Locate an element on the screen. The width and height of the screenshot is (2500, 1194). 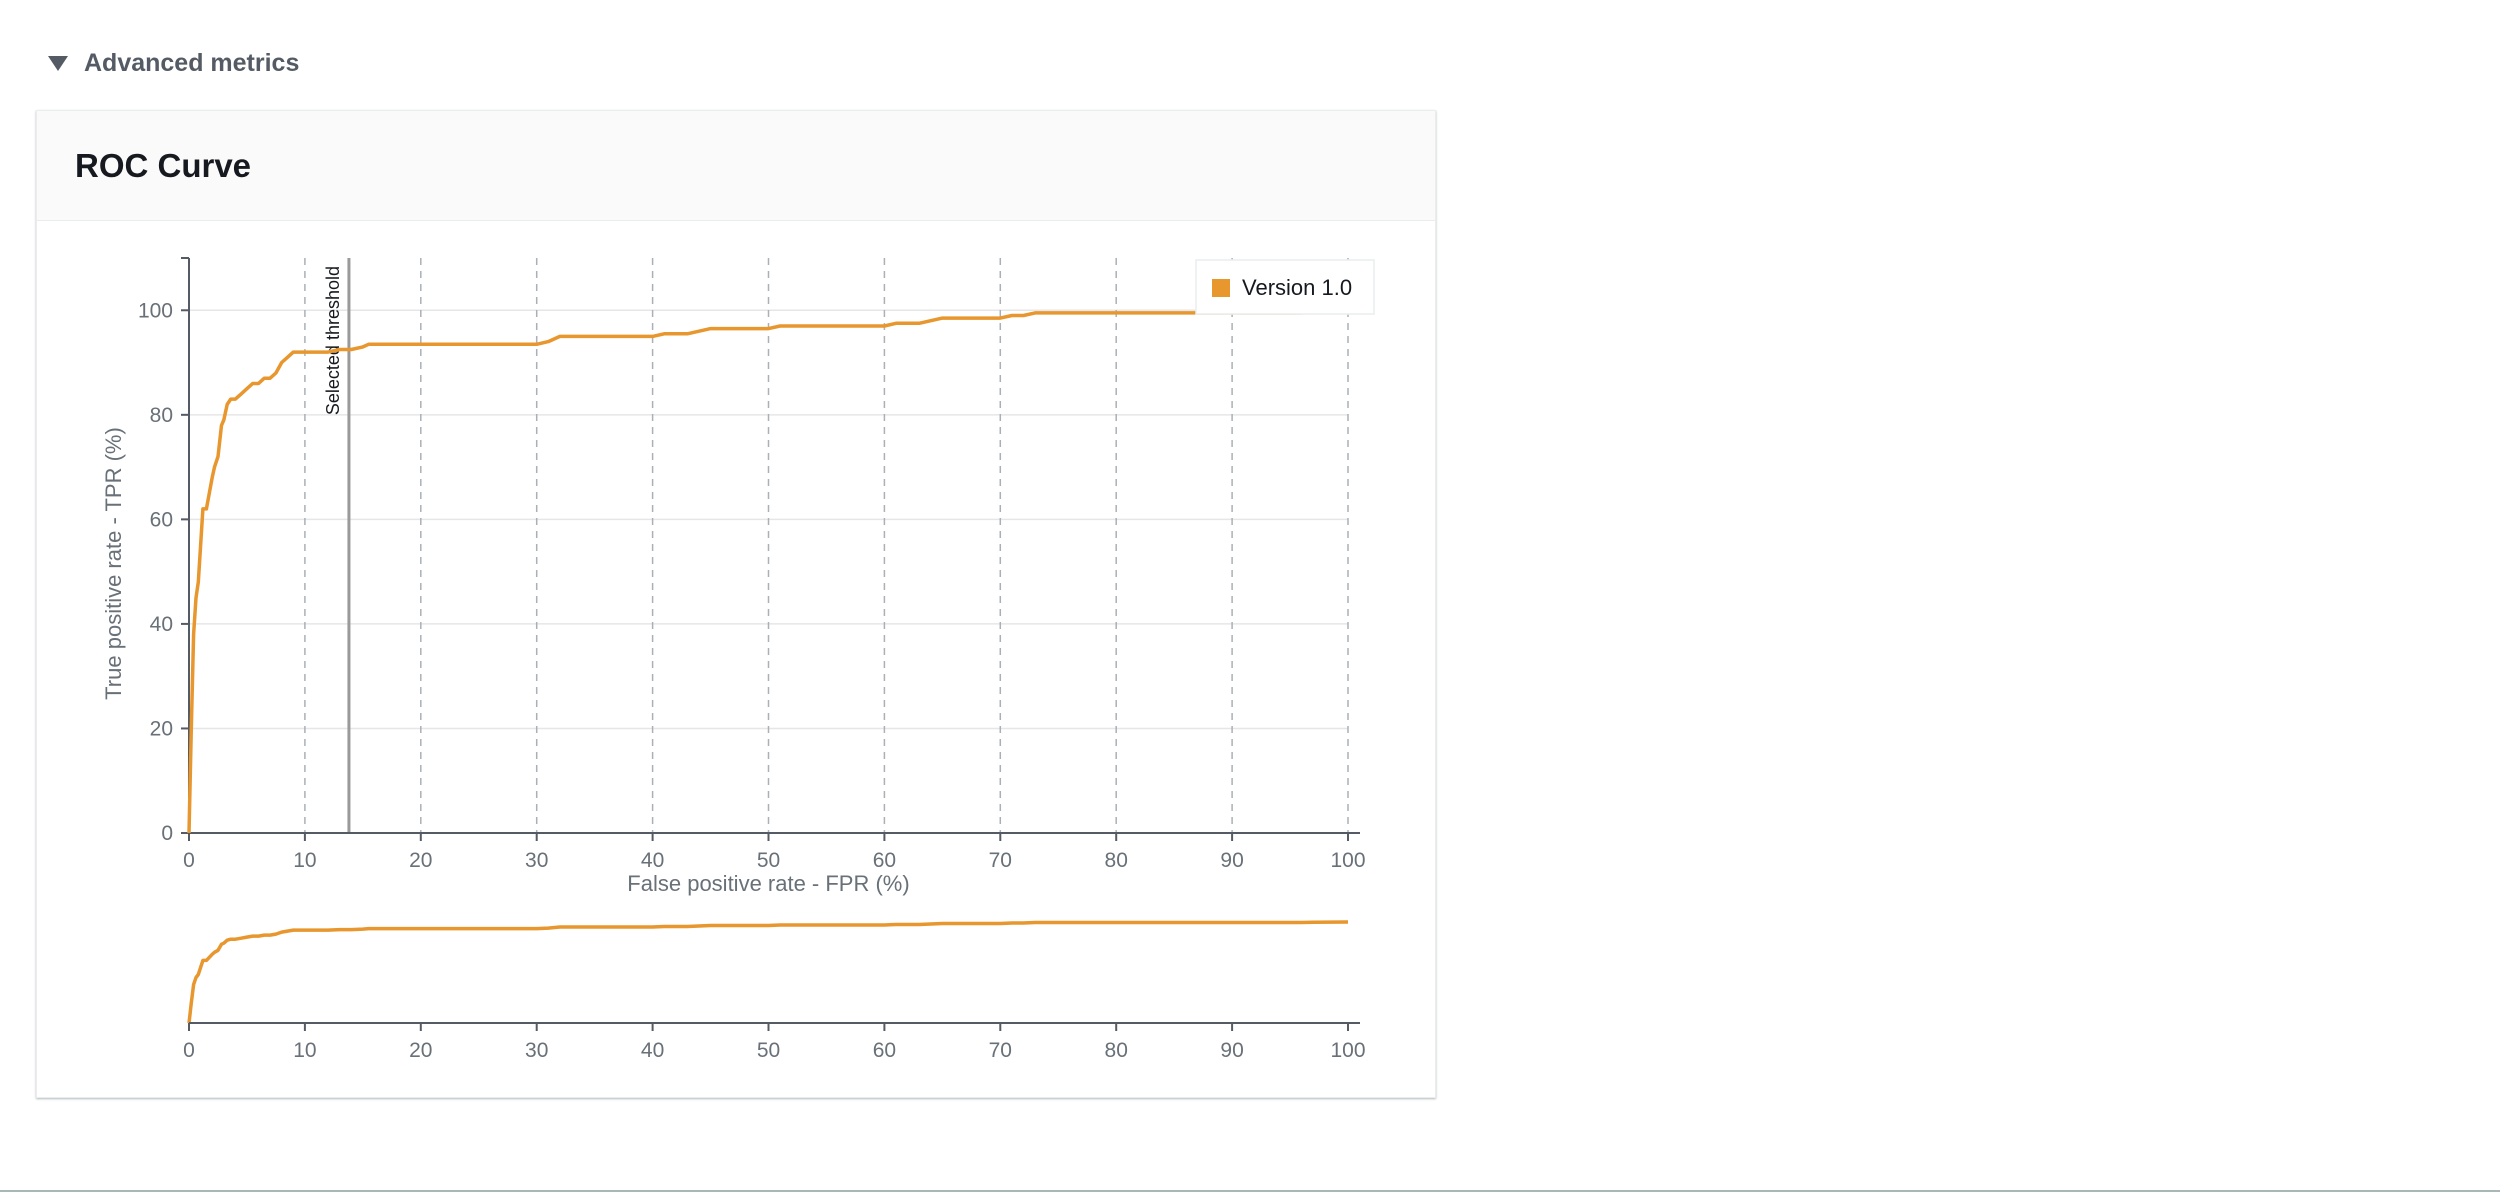
x-tick-label: 100 is located at coordinates (1347, 860).